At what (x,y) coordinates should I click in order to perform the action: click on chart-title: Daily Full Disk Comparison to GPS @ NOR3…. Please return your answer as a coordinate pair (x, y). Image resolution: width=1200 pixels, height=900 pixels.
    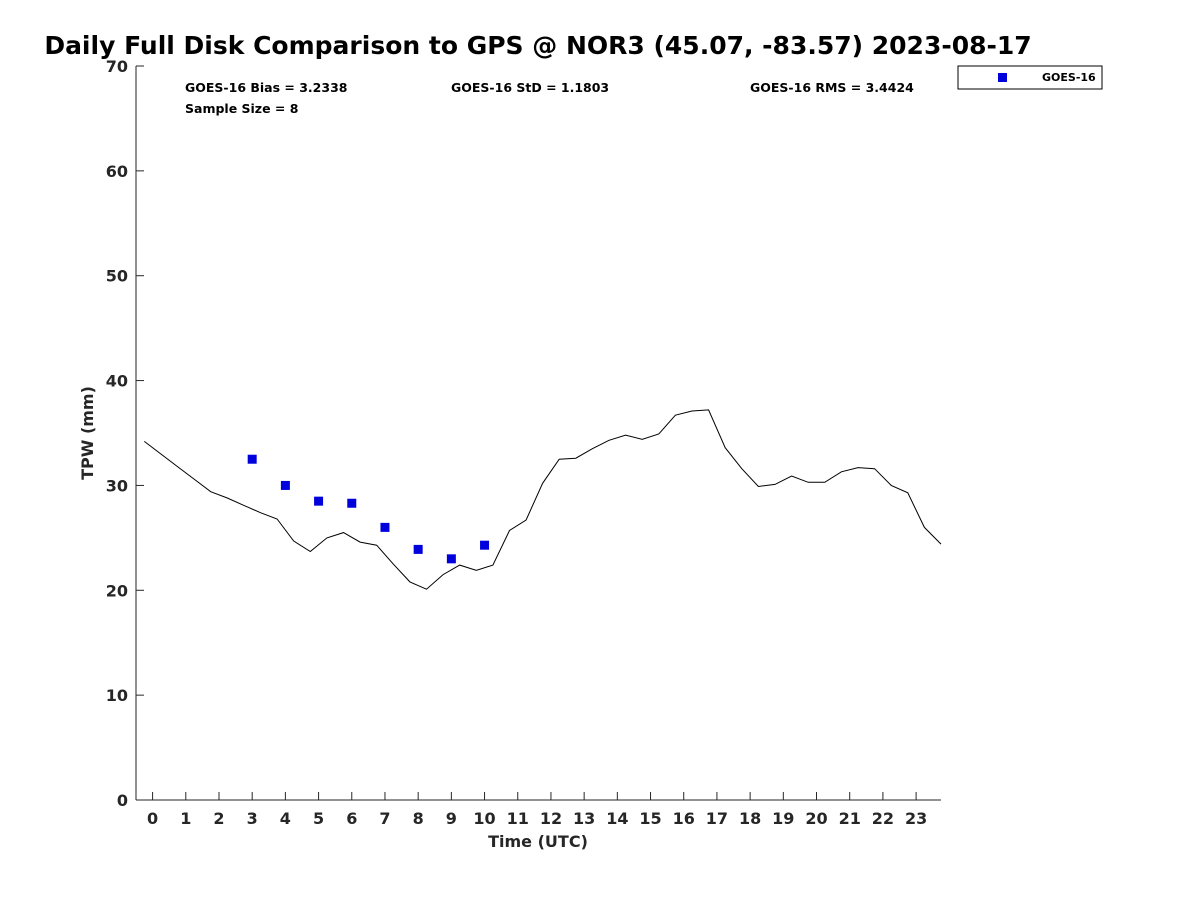
    Looking at the image, I should click on (537, 45).